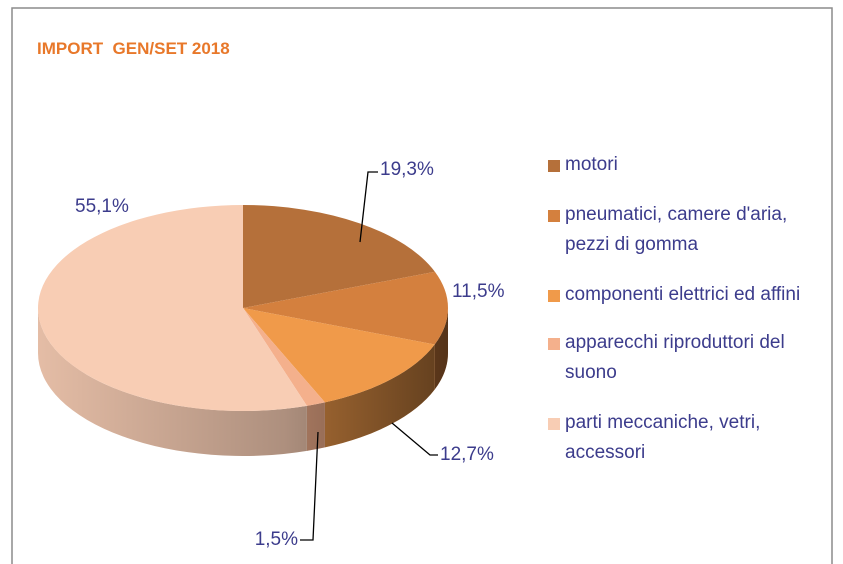 The width and height of the screenshot is (843, 564). I want to click on legend-item: apparecchi riproduttori del suono, so click(684, 358).